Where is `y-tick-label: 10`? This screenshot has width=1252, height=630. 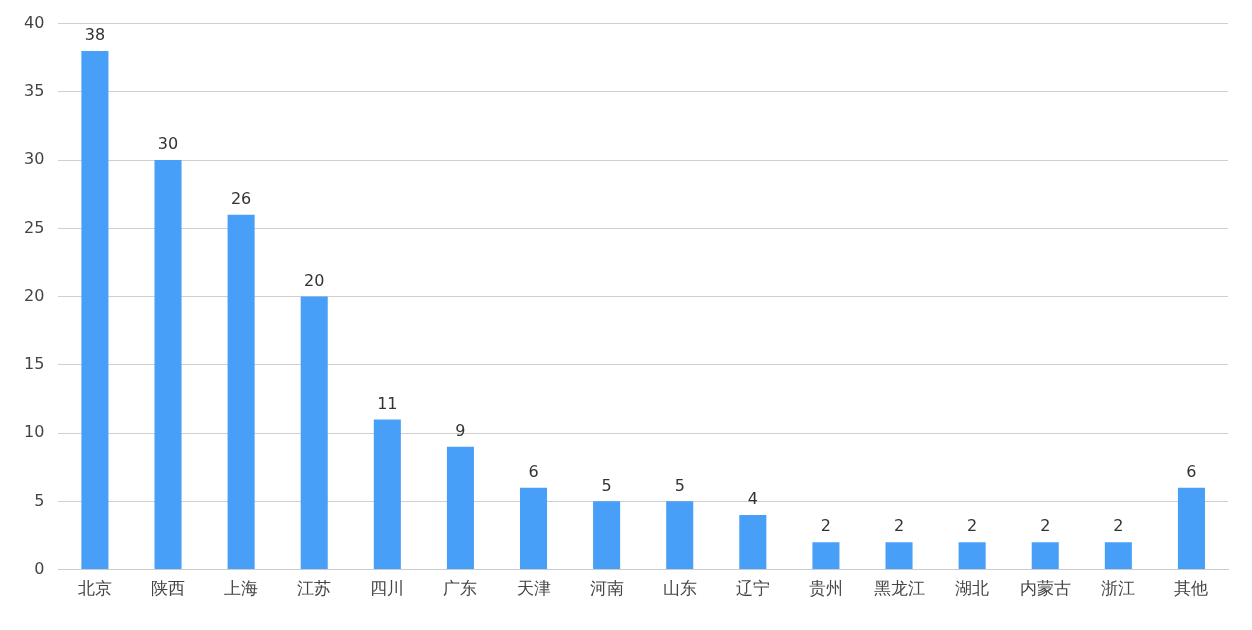 y-tick-label: 10 is located at coordinates (34, 432).